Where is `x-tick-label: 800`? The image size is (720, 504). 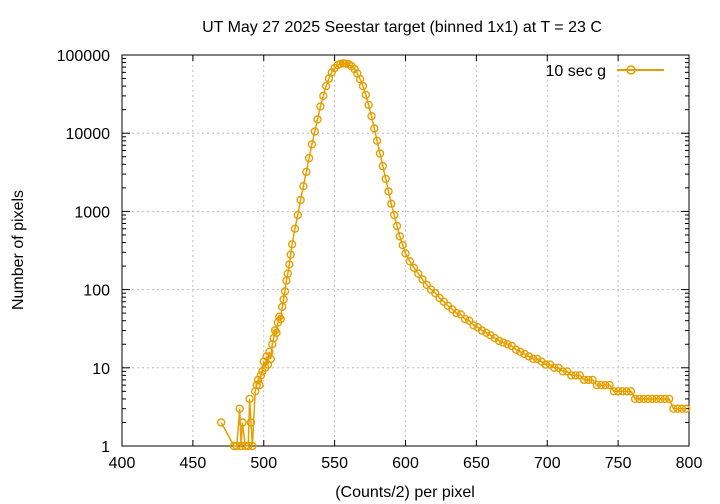
x-tick-label: 800 is located at coordinates (689, 463).